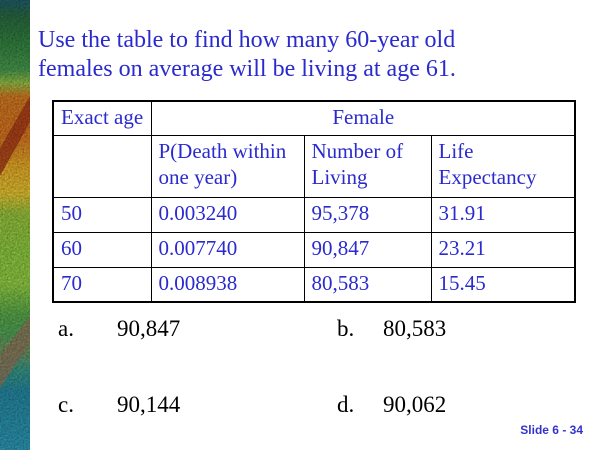 Image resolution: width=600 pixels, height=450 pixels. What do you see at coordinates (227, 166) in the screenshot?
I see `subheader-p-death: P(Death within one year)` at bounding box center [227, 166].